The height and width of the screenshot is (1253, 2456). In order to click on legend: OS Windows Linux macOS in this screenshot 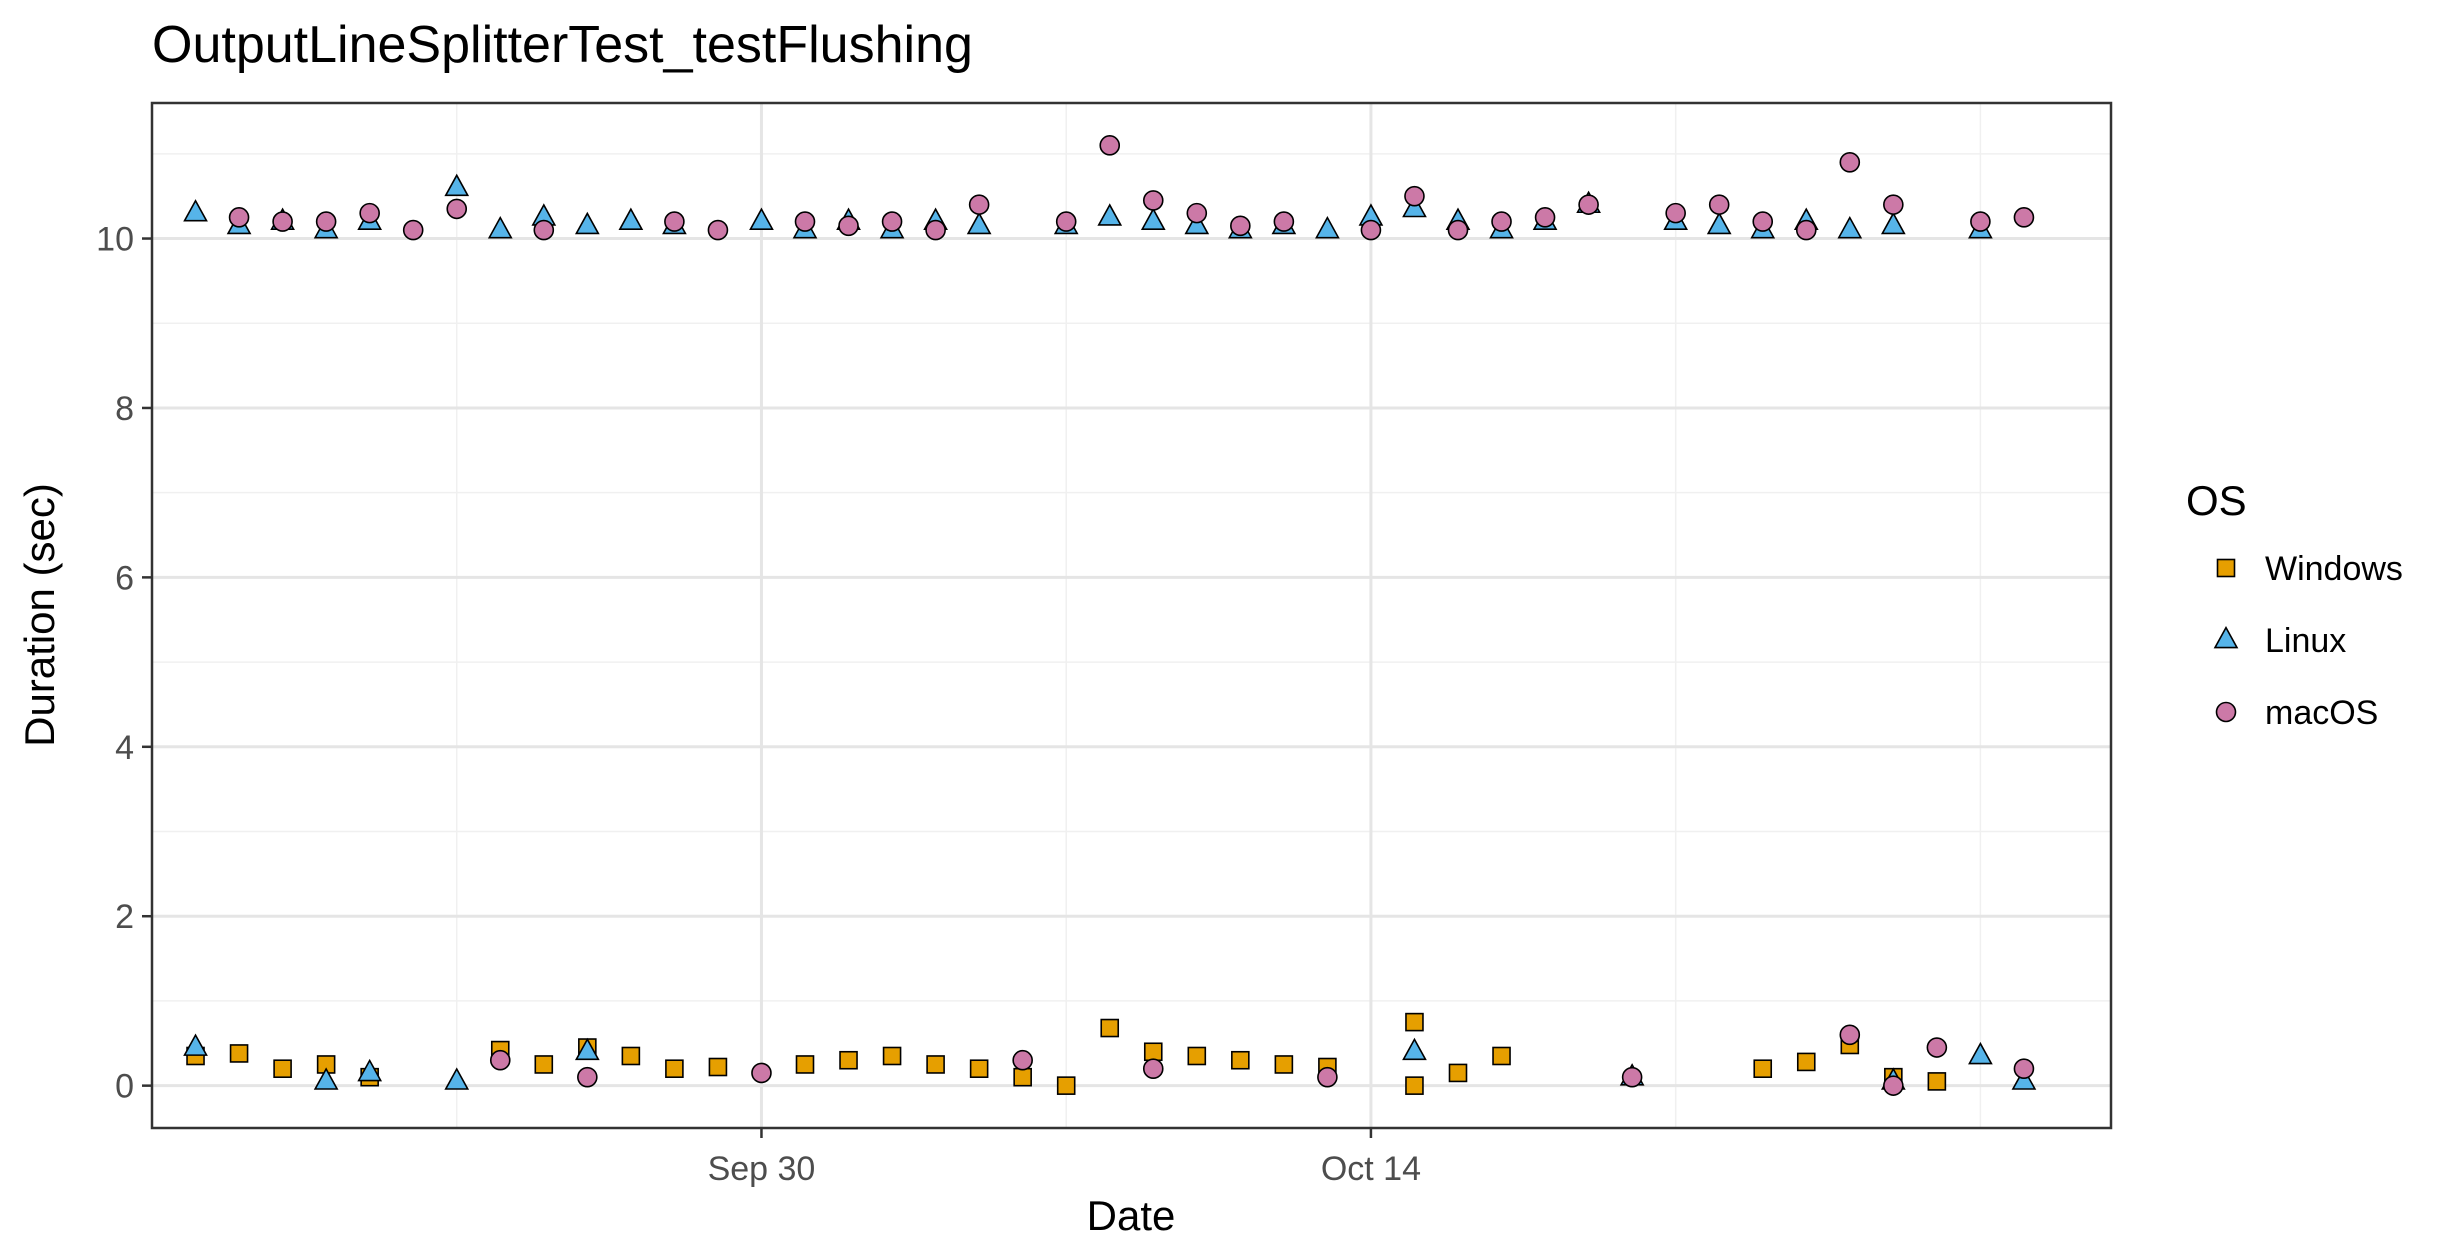, I will do `click(2294, 604)`.